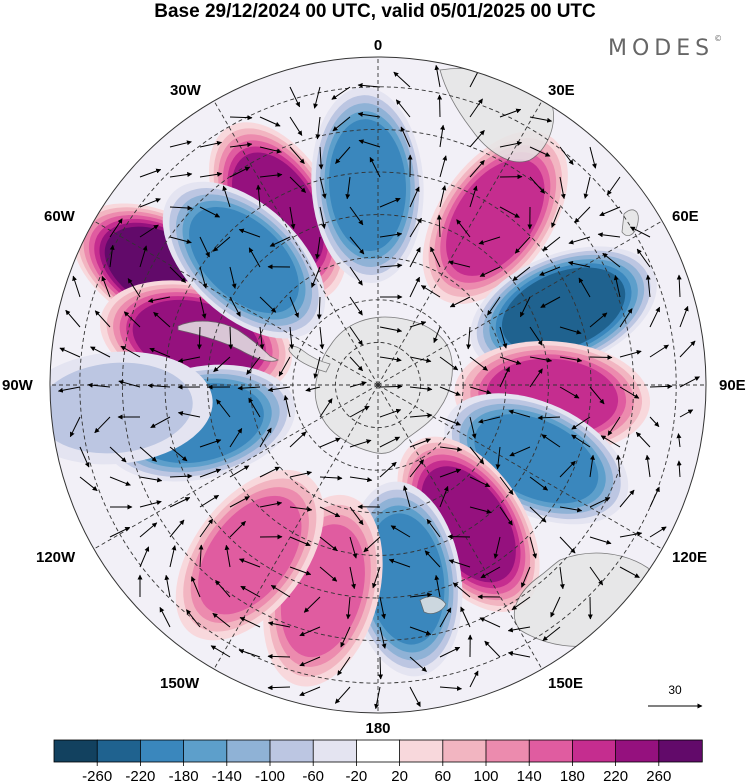 The width and height of the screenshot is (750, 783). Describe the element at coordinates (615, 775) in the screenshot. I see `colorbar-tick-label: 220` at that location.